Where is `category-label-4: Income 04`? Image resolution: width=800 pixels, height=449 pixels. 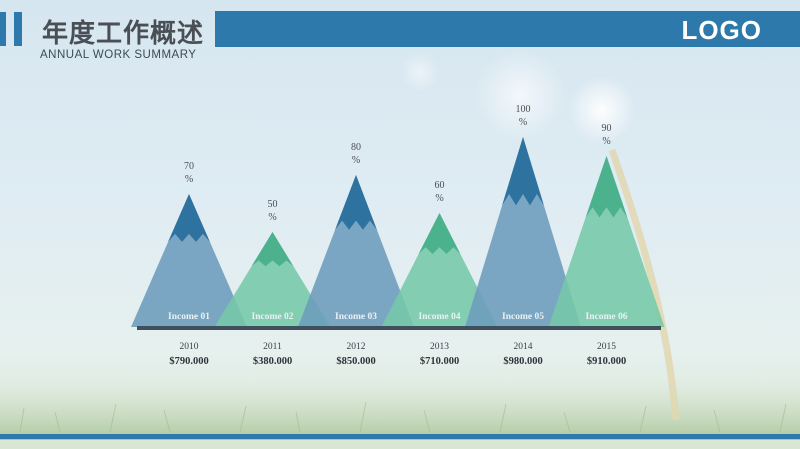
category-label-4: Income 04 is located at coordinates (440, 317).